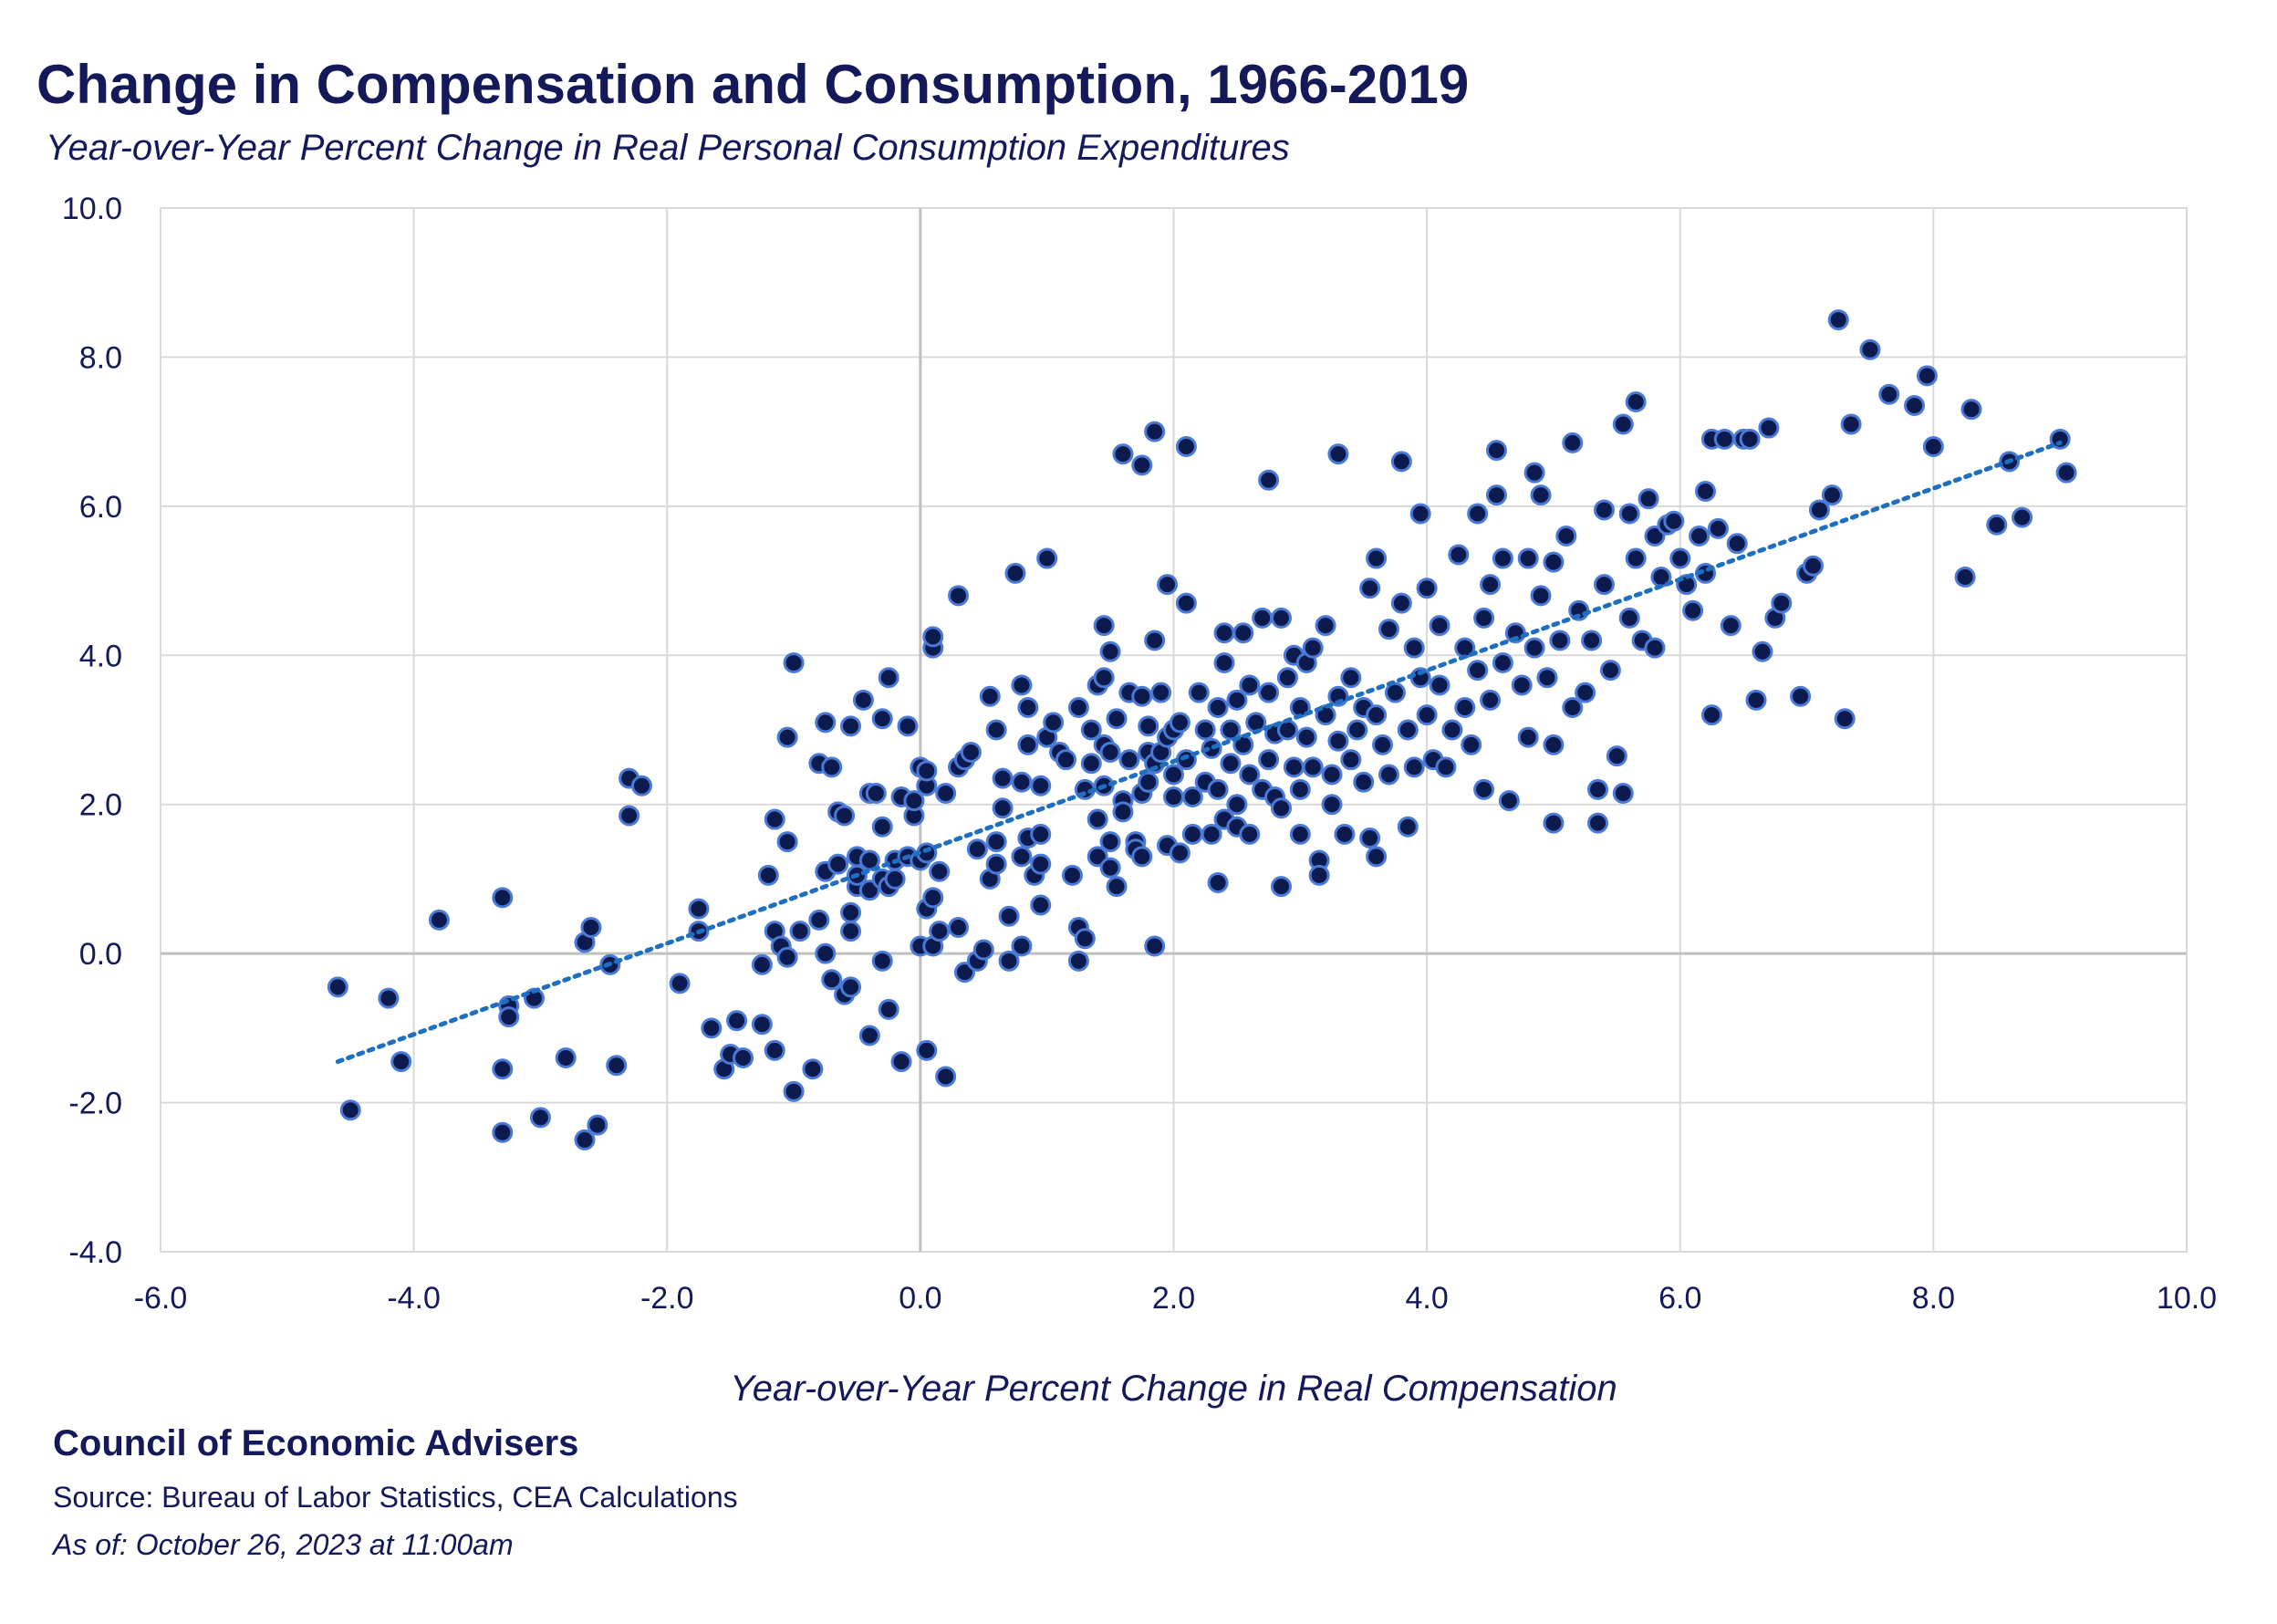  What do you see at coordinates (667, 1298) in the screenshot?
I see `x-tick-label: -2.0` at bounding box center [667, 1298].